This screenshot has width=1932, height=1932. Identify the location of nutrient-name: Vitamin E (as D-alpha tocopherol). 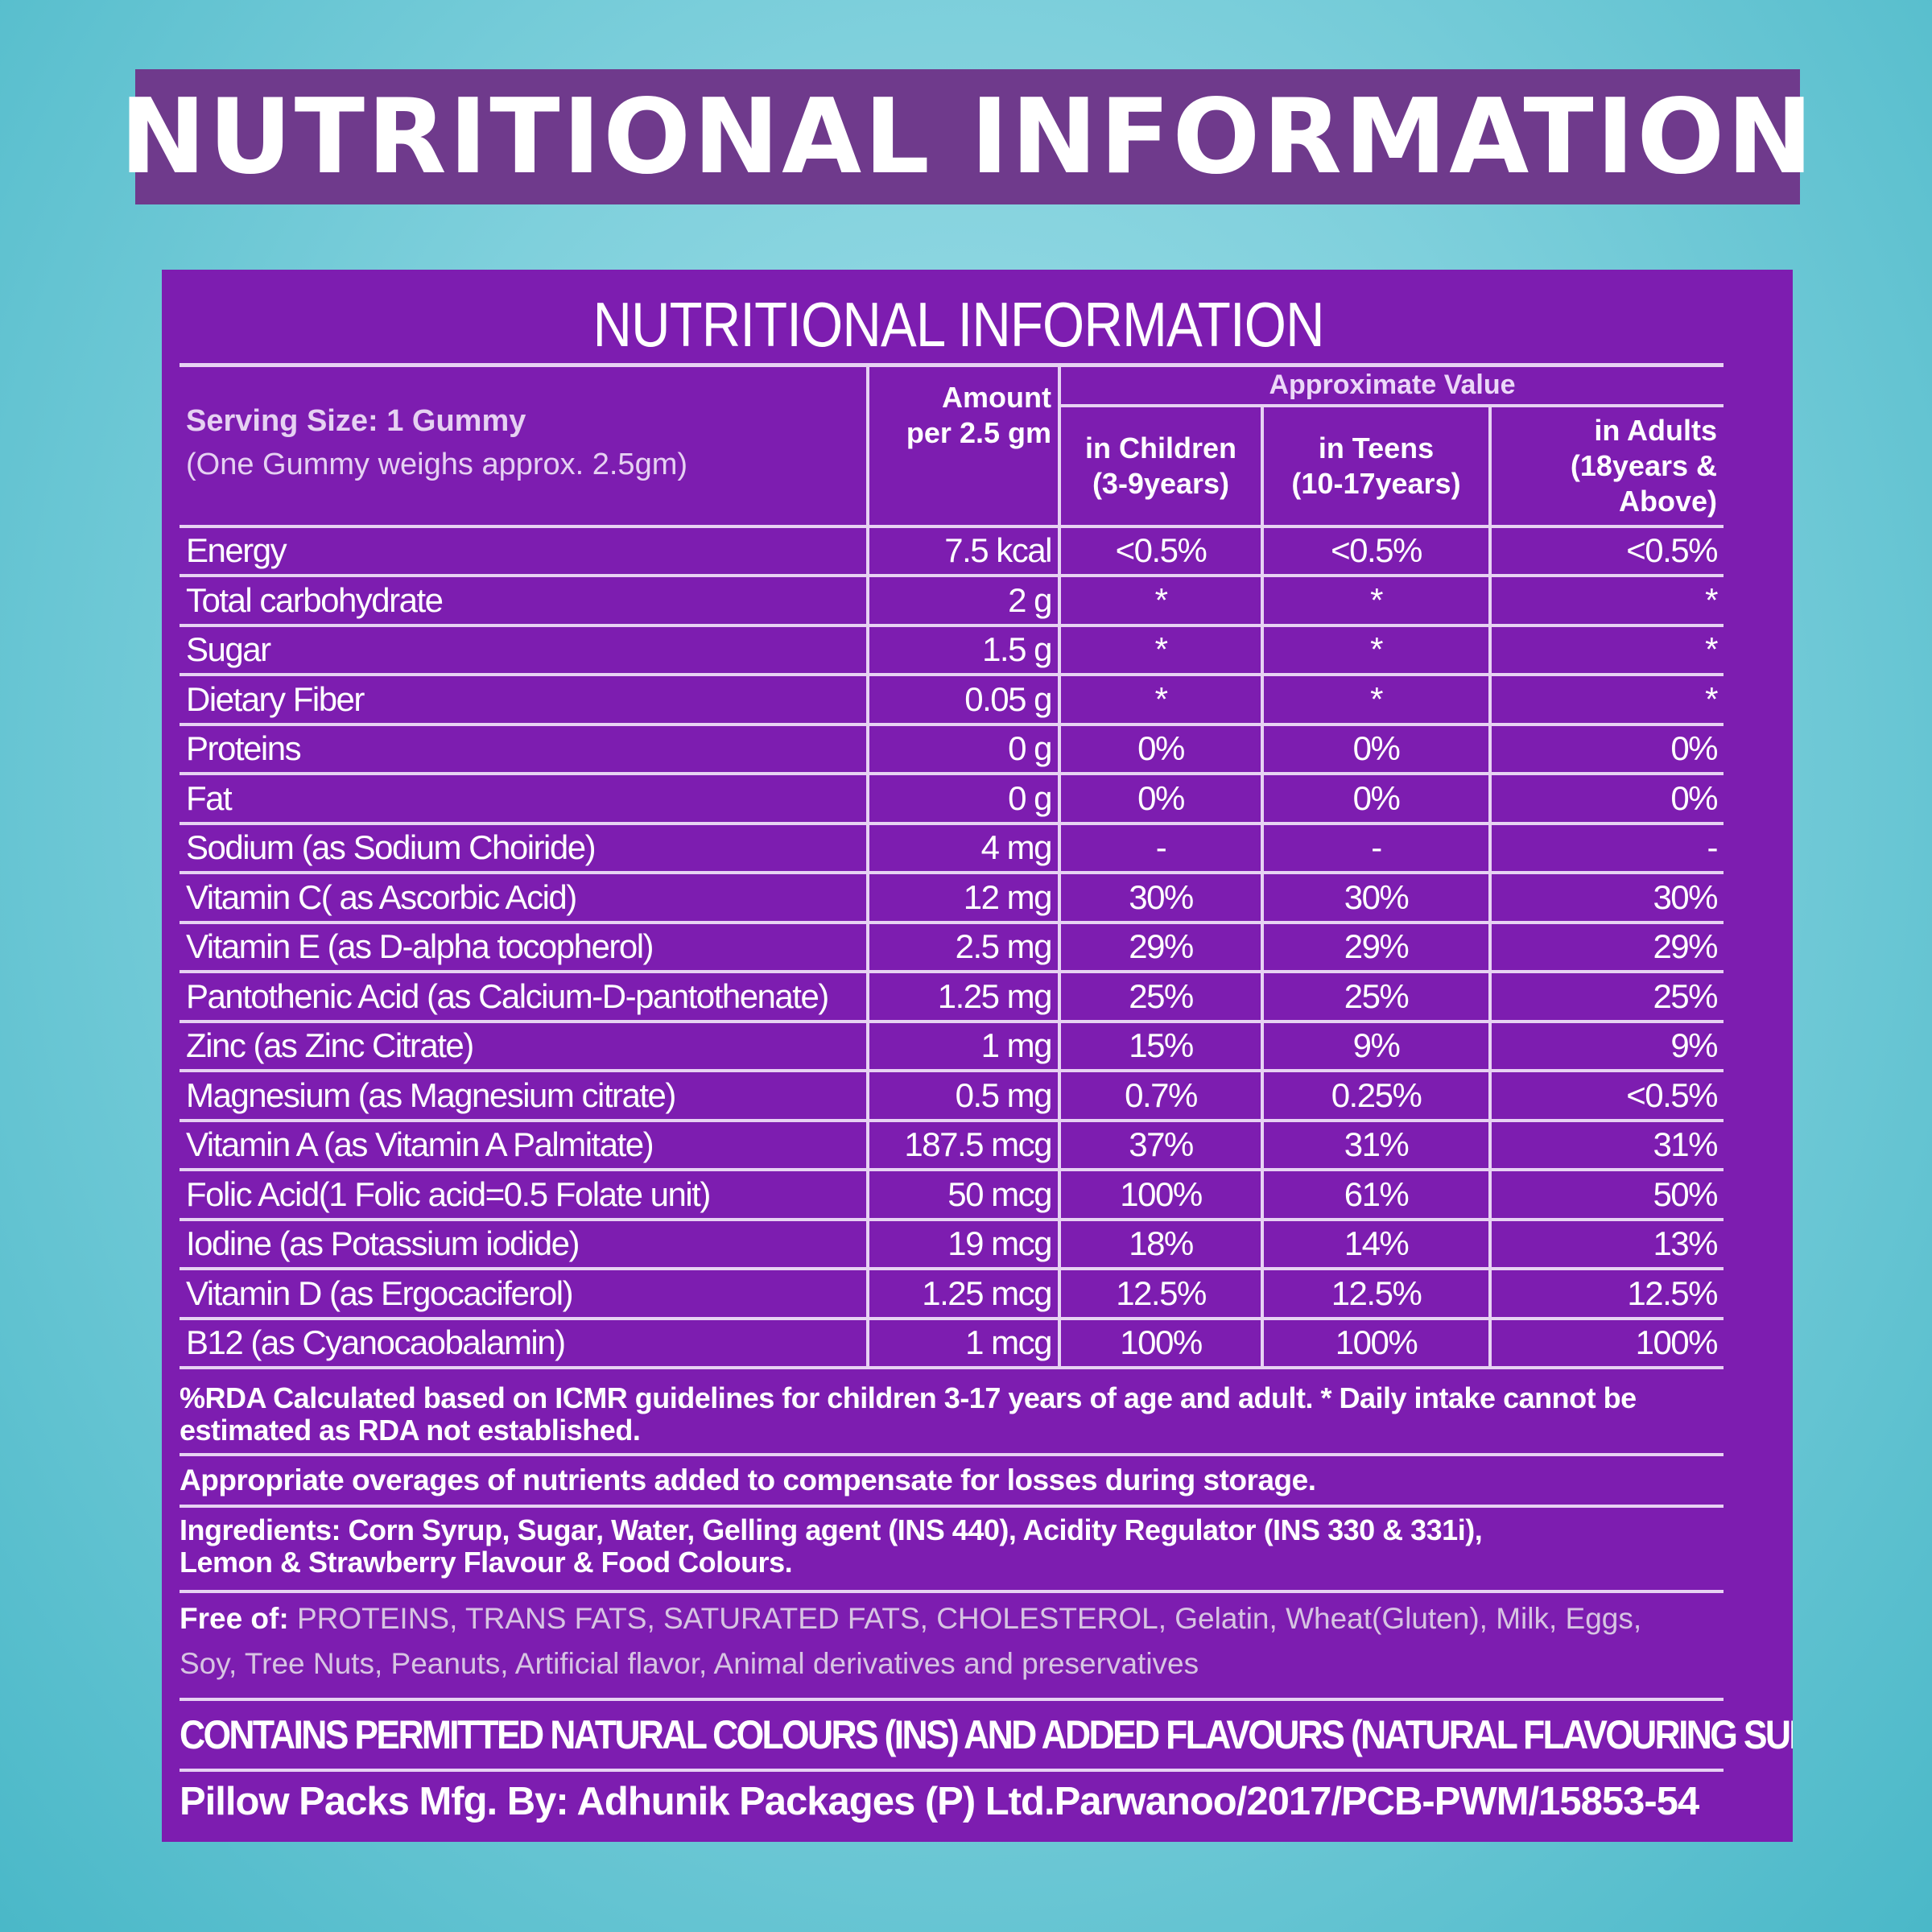
(524, 946).